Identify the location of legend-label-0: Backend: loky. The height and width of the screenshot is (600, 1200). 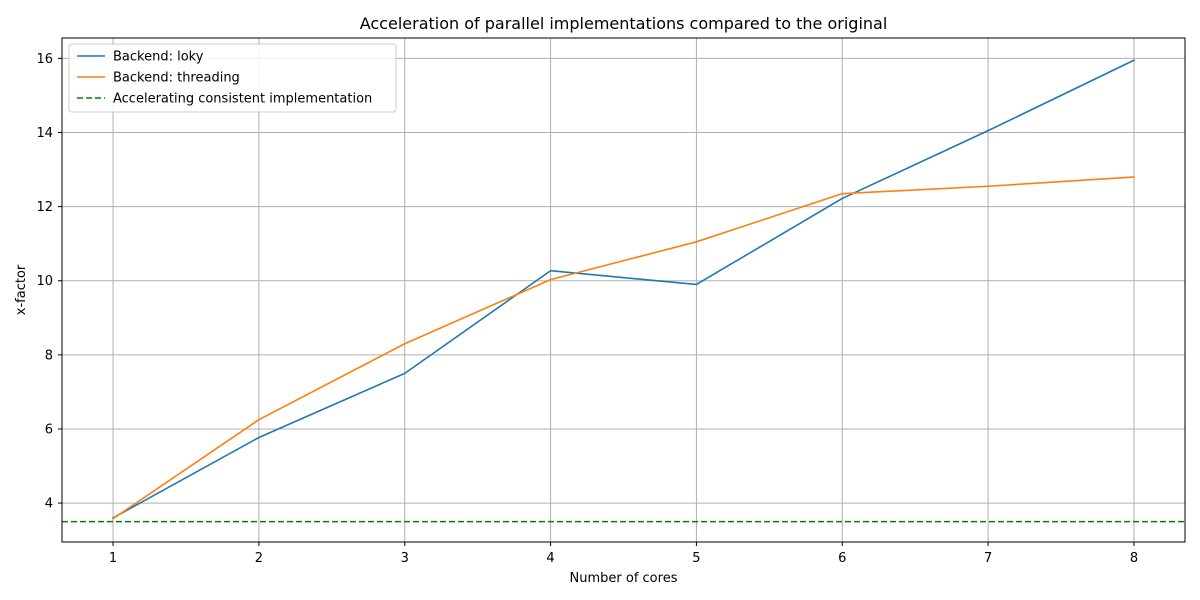
(158, 57).